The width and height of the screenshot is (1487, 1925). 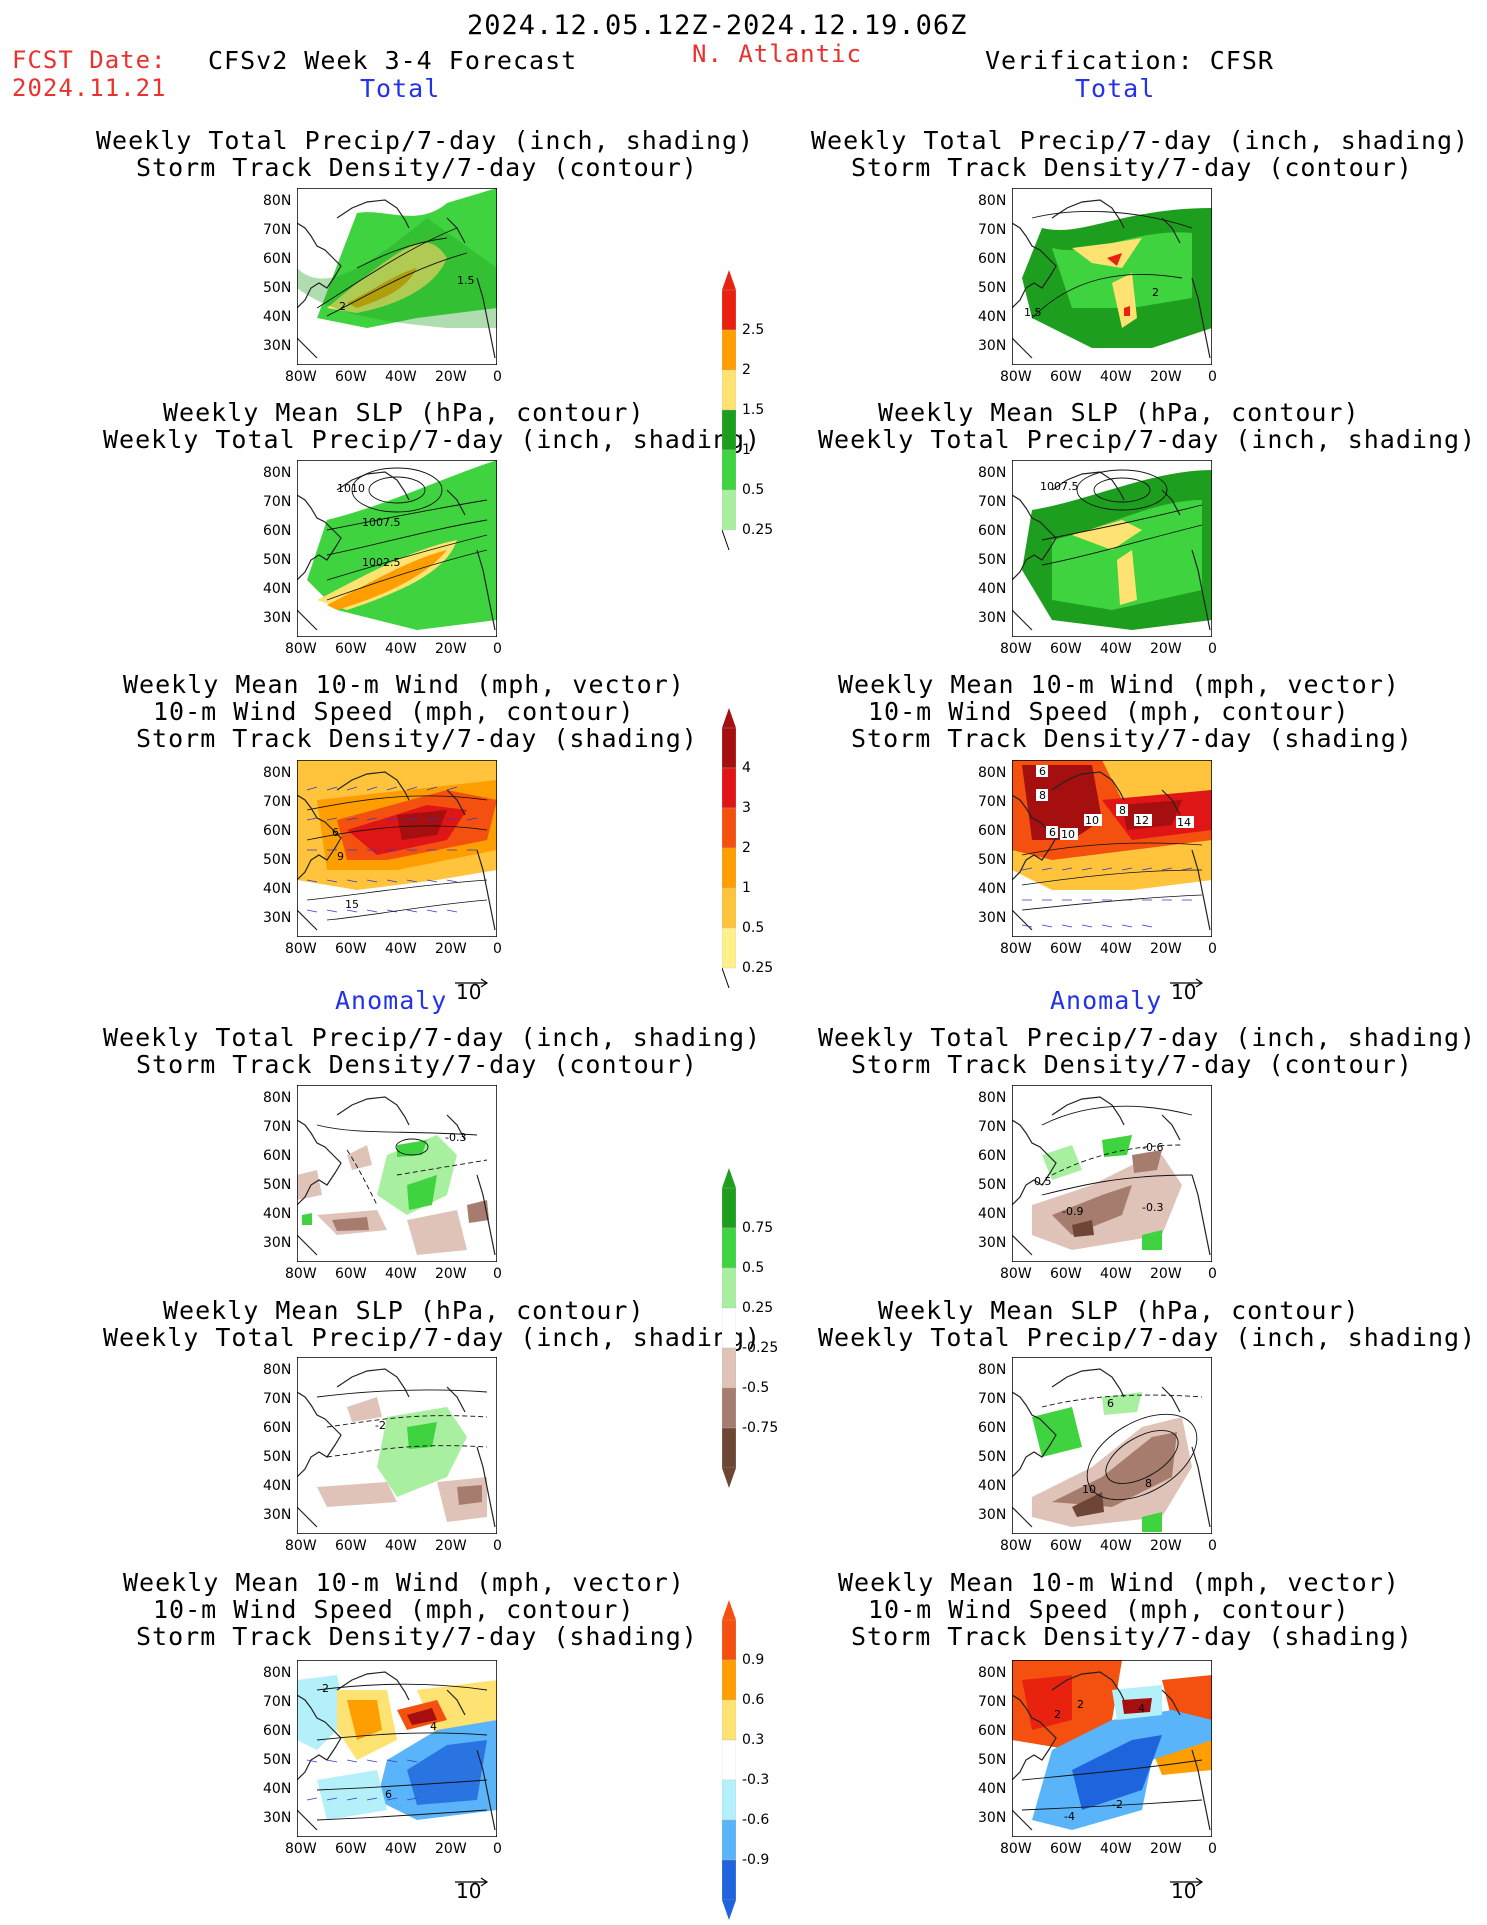 What do you see at coordinates (1117, 1804) in the screenshot?
I see `contour-label: -2` at bounding box center [1117, 1804].